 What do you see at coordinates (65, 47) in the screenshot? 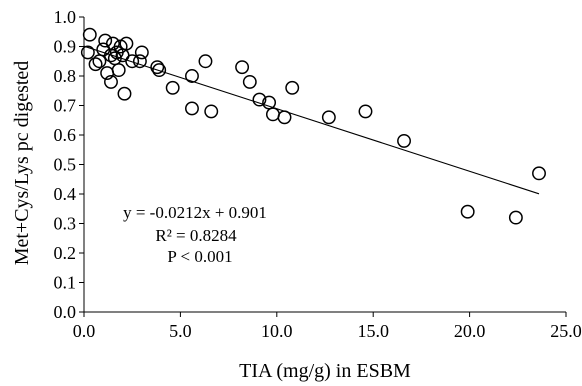
I see `y-tick-label: 0.9` at bounding box center [65, 47].